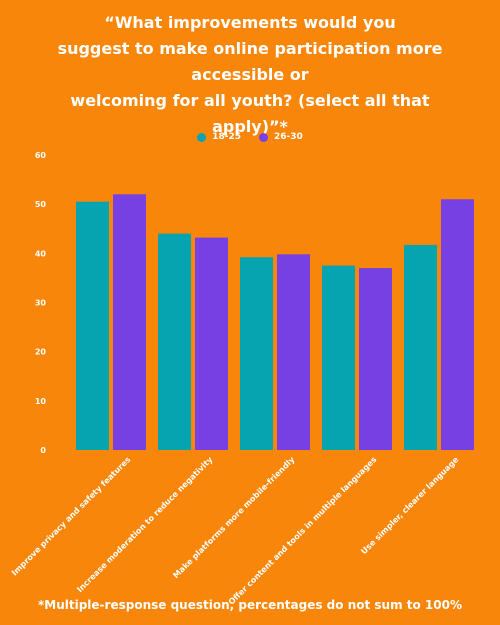 This screenshot has width=500, height=625. I want to click on y-tick-label: 50, so click(41, 204).